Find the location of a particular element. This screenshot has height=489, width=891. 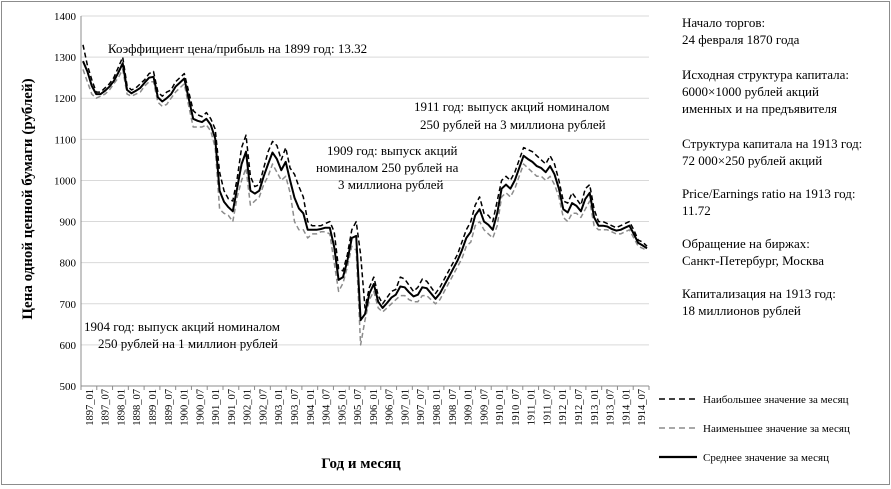

x-tick-label: 1901_01 is located at coordinates (216, 407).